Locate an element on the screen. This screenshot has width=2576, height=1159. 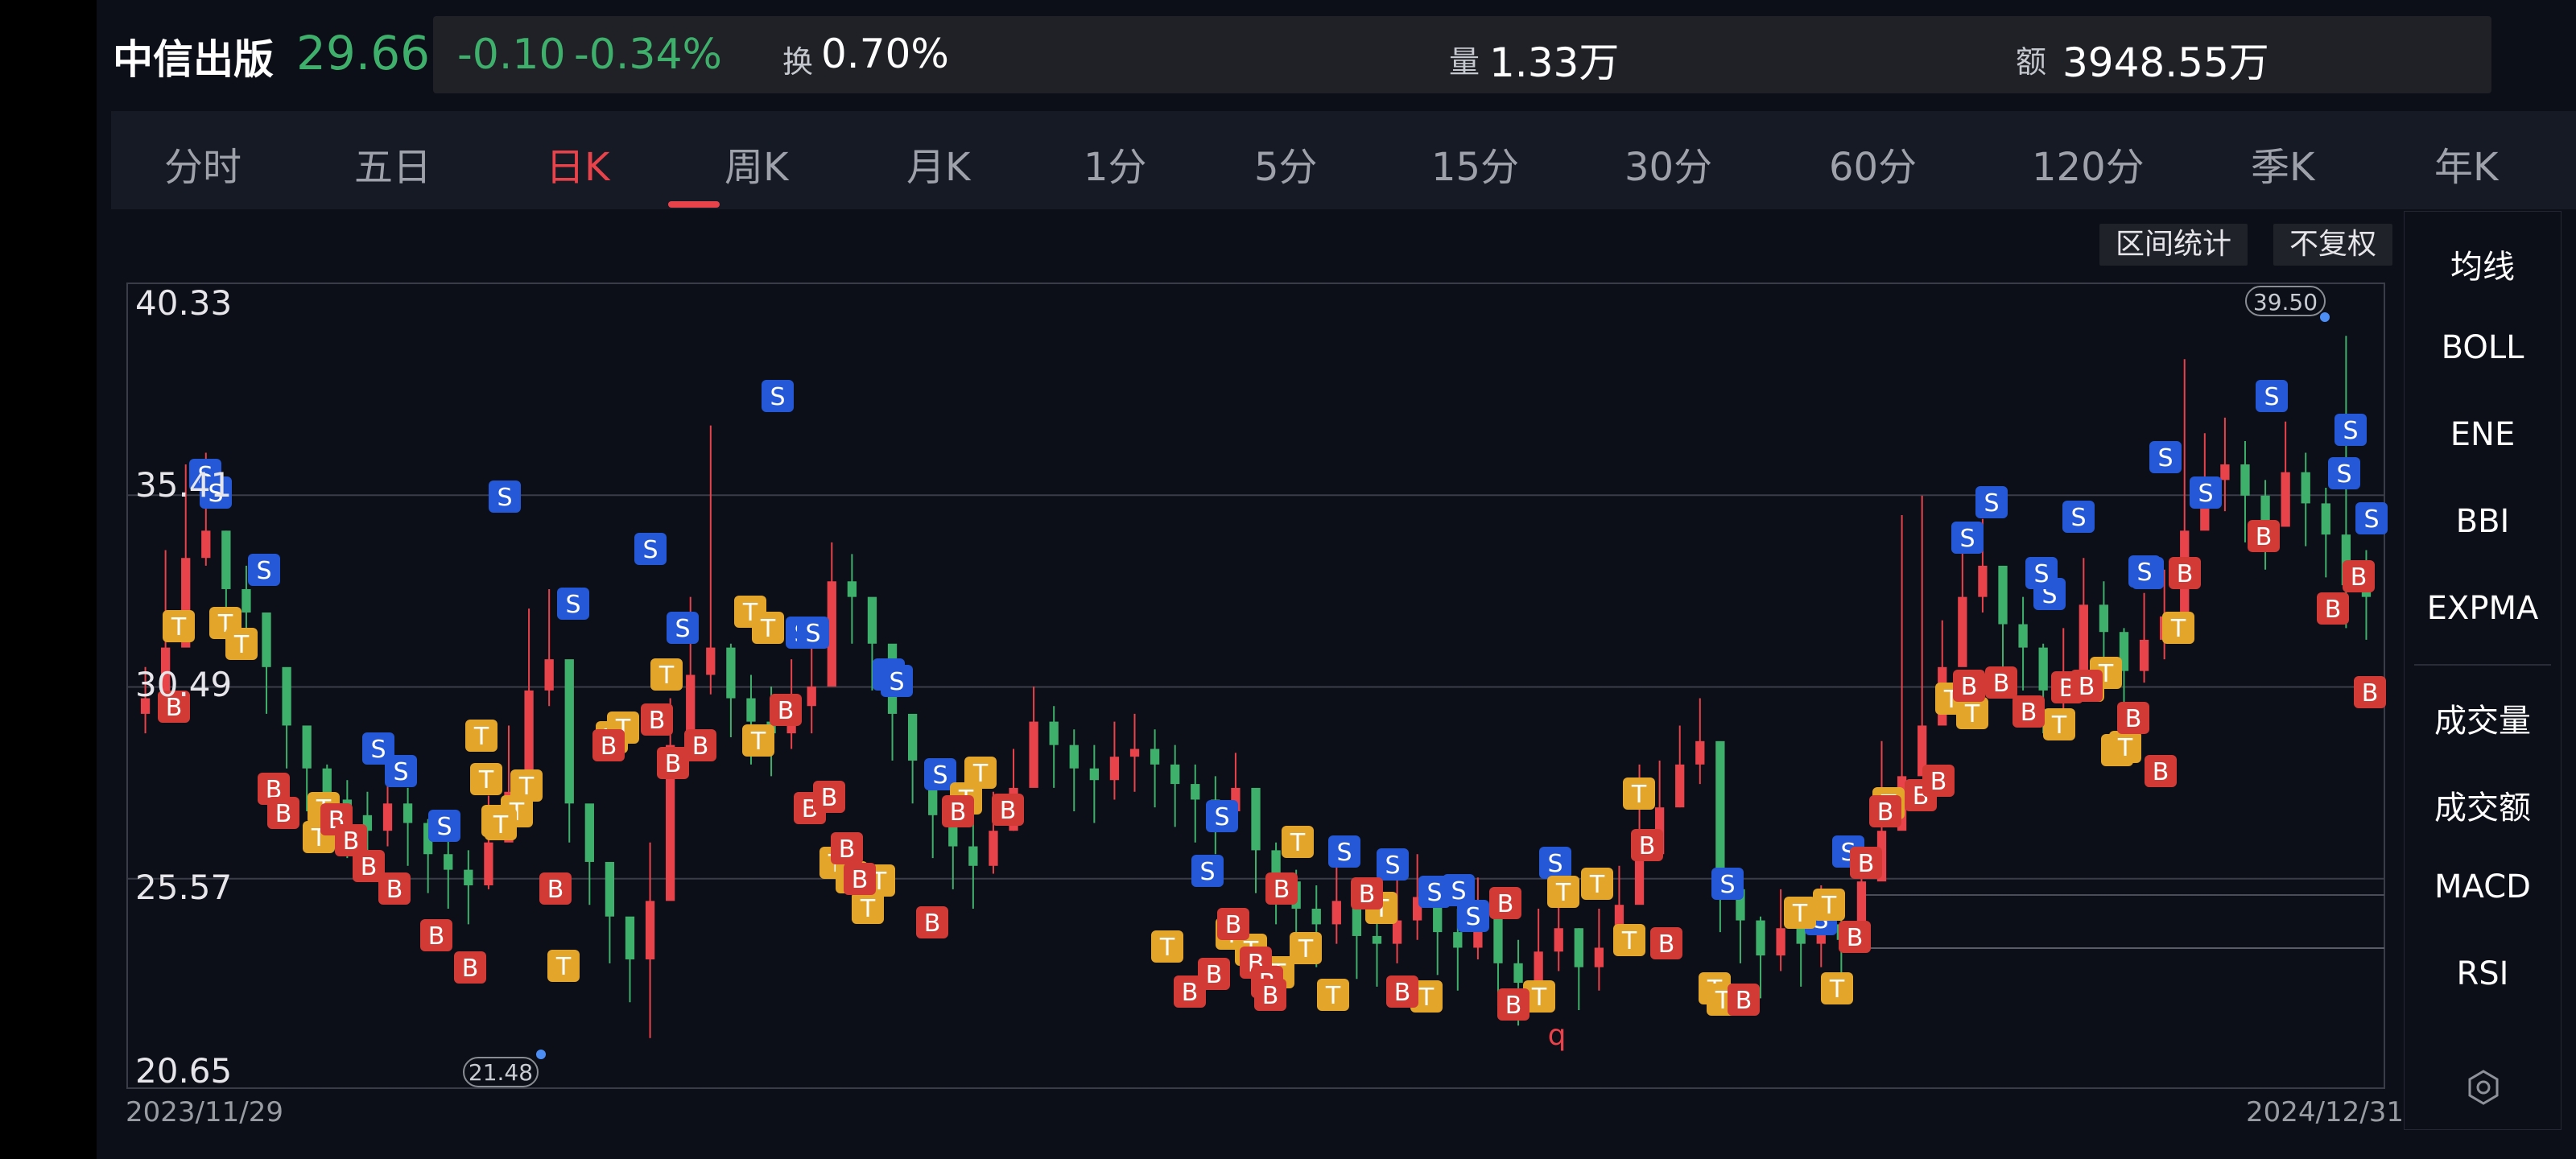
indicator-bbi: BBI is located at coordinates (2482, 521).